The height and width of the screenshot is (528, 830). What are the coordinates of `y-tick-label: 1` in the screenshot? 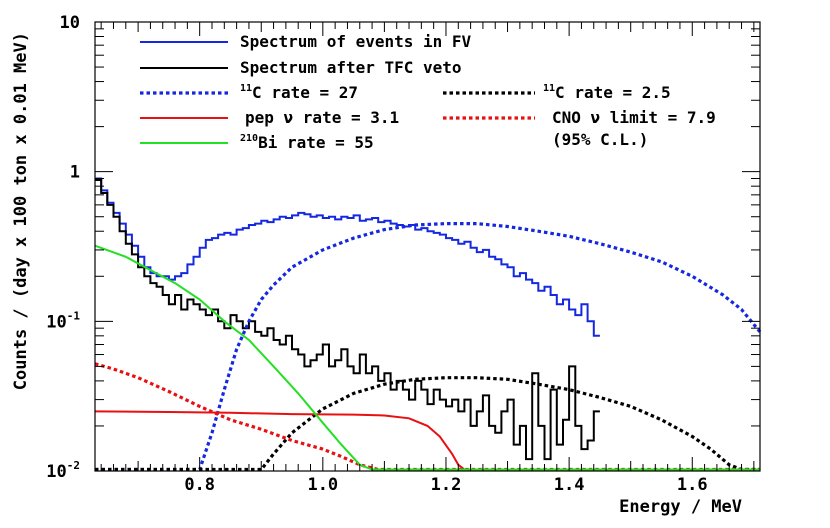 It's located at (75, 173).